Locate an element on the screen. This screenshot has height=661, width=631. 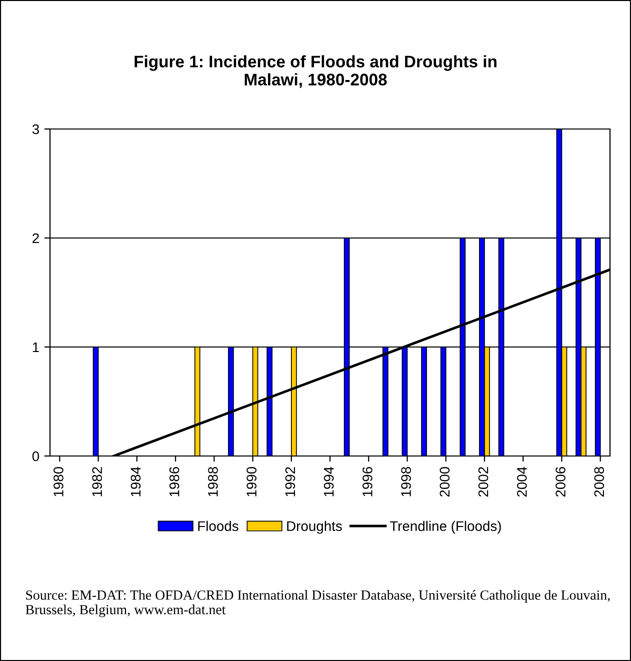
x-tick-label: 1990 is located at coordinates (251, 481).